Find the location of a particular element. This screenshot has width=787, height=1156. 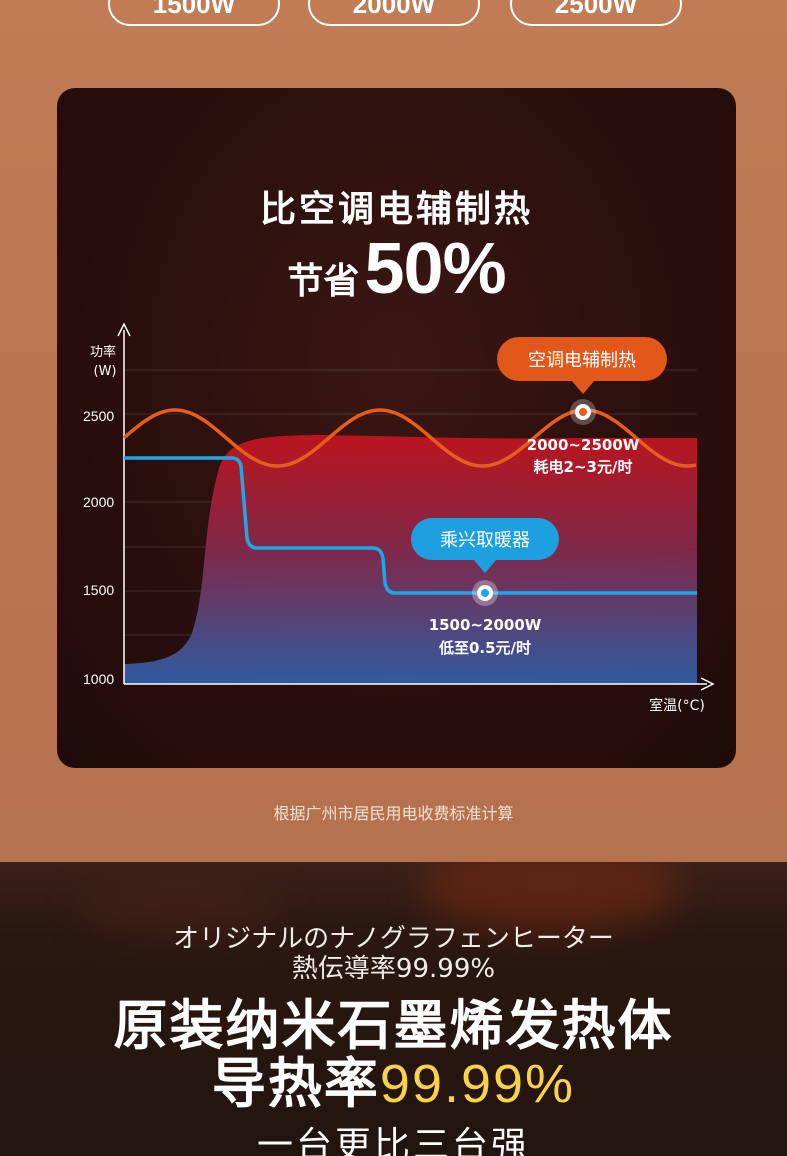

card-subtitle: 节省 50% is located at coordinates (396, 269).